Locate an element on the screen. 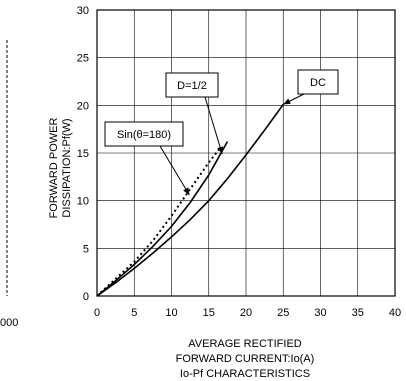 Image resolution: width=406 pixels, height=381 pixels. x-tick-label-25: 25 is located at coordinates (283, 313).